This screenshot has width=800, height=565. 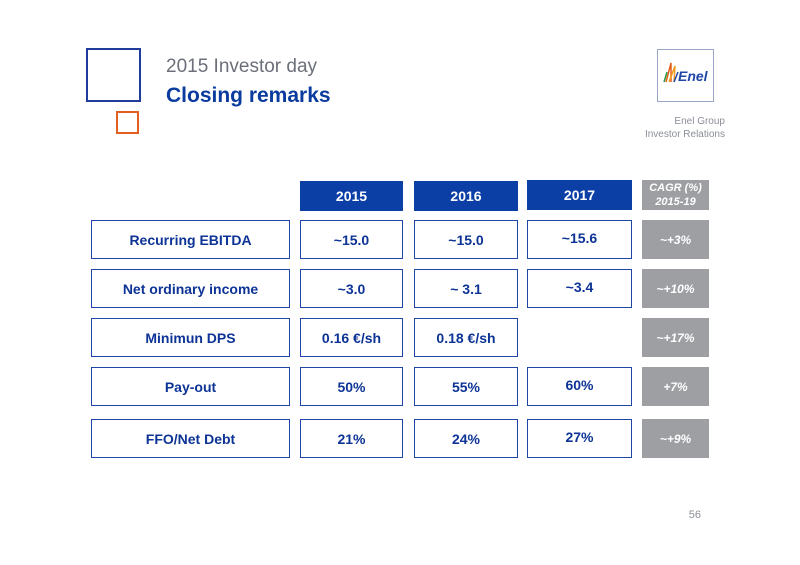 What do you see at coordinates (675, 438) in the screenshot?
I see `cagr-cell: ~+9%` at bounding box center [675, 438].